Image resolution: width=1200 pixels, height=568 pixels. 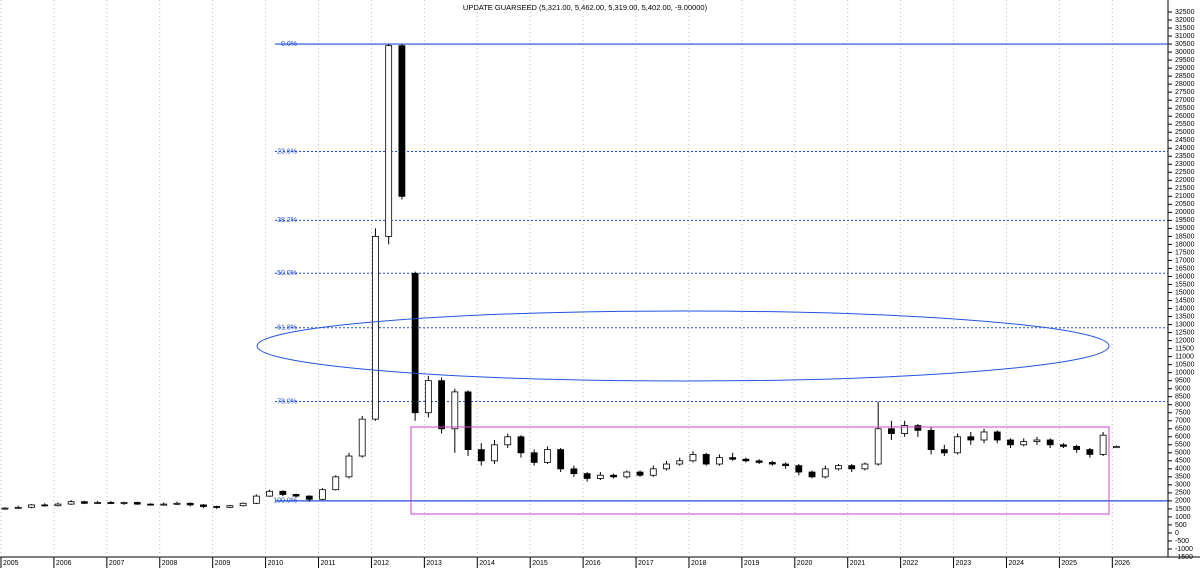 What do you see at coordinates (1185, 212) in the screenshot?
I see `y-tick-label: 20000` at bounding box center [1185, 212].